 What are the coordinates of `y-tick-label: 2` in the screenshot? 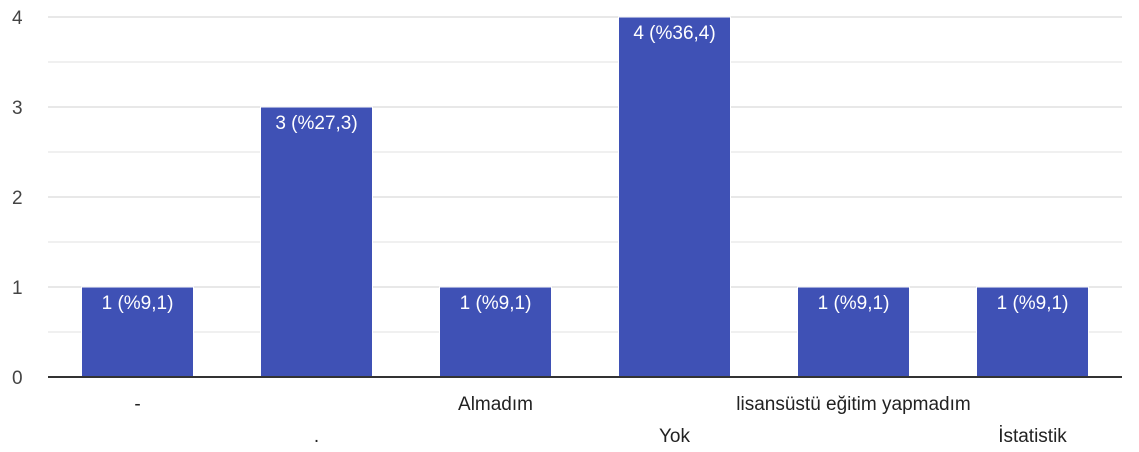 It's located at (17, 198).